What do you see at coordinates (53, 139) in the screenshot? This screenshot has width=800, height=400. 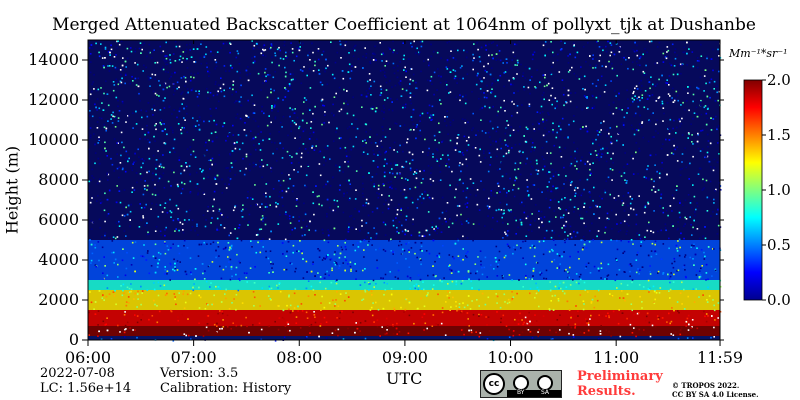 I see `y-tick-label: 10000` at bounding box center [53, 139].